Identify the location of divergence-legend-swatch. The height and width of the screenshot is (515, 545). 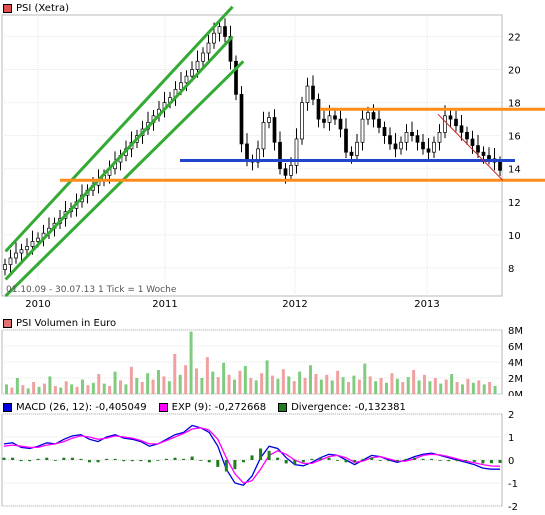
(283, 407).